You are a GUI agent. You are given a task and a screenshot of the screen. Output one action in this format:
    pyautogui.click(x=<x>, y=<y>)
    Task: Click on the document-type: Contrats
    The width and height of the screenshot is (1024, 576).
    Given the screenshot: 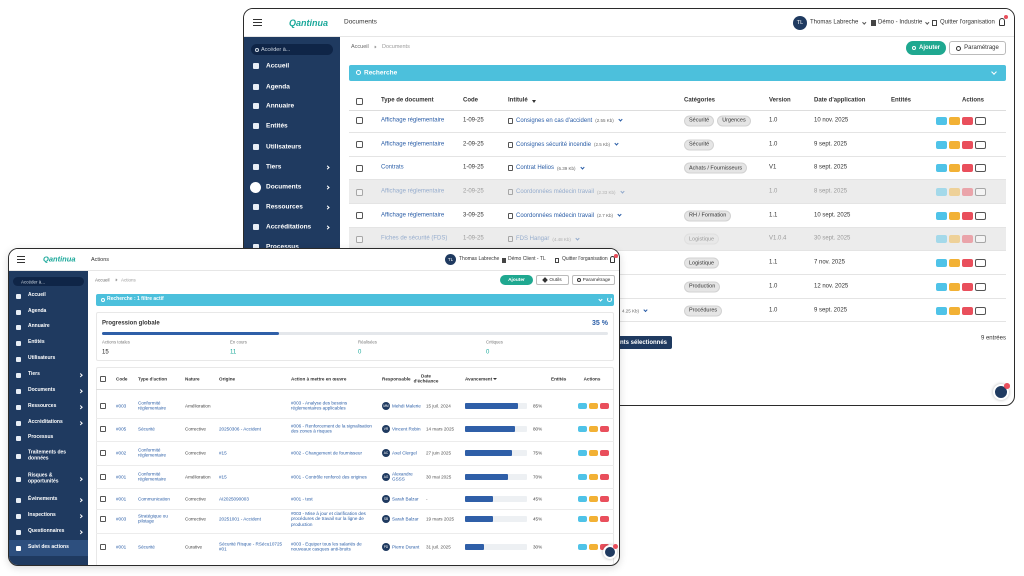 What is the action you would take?
    pyautogui.click(x=392, y=167)
    